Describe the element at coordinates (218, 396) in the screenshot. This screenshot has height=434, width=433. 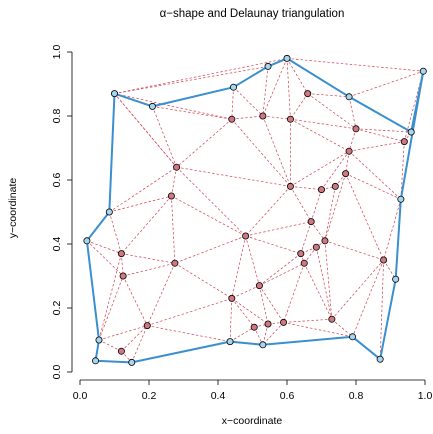
I see `x-tick-label: 0.4` at that location.